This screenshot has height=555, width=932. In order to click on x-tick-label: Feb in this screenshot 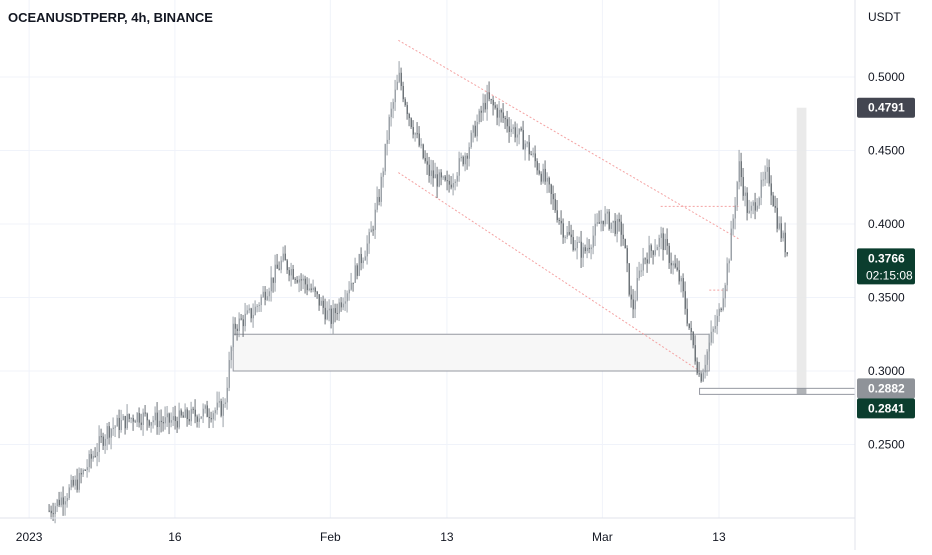, I will do `click(330, 537)`.